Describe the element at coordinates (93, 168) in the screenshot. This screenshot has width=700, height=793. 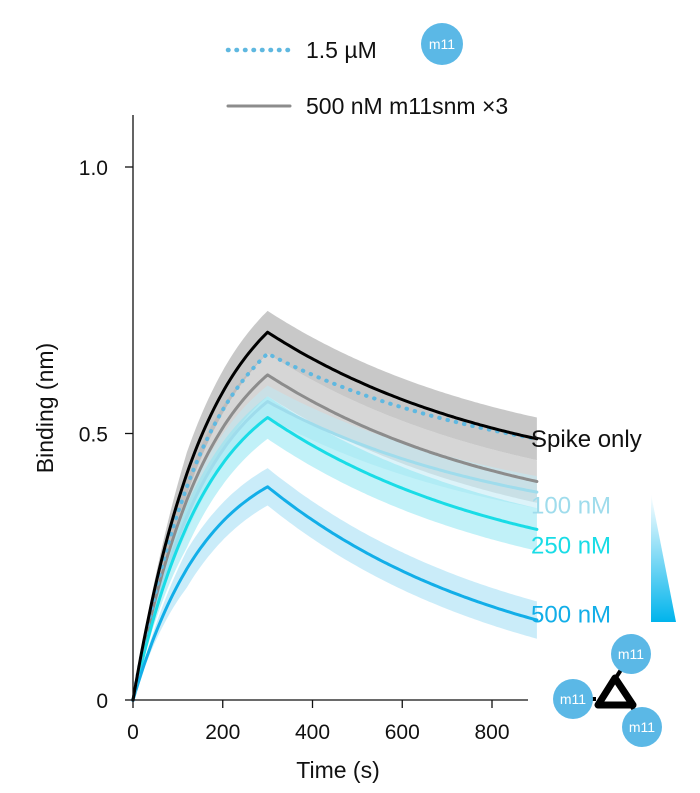
I see `y-tick-label: 1.0` at that location.